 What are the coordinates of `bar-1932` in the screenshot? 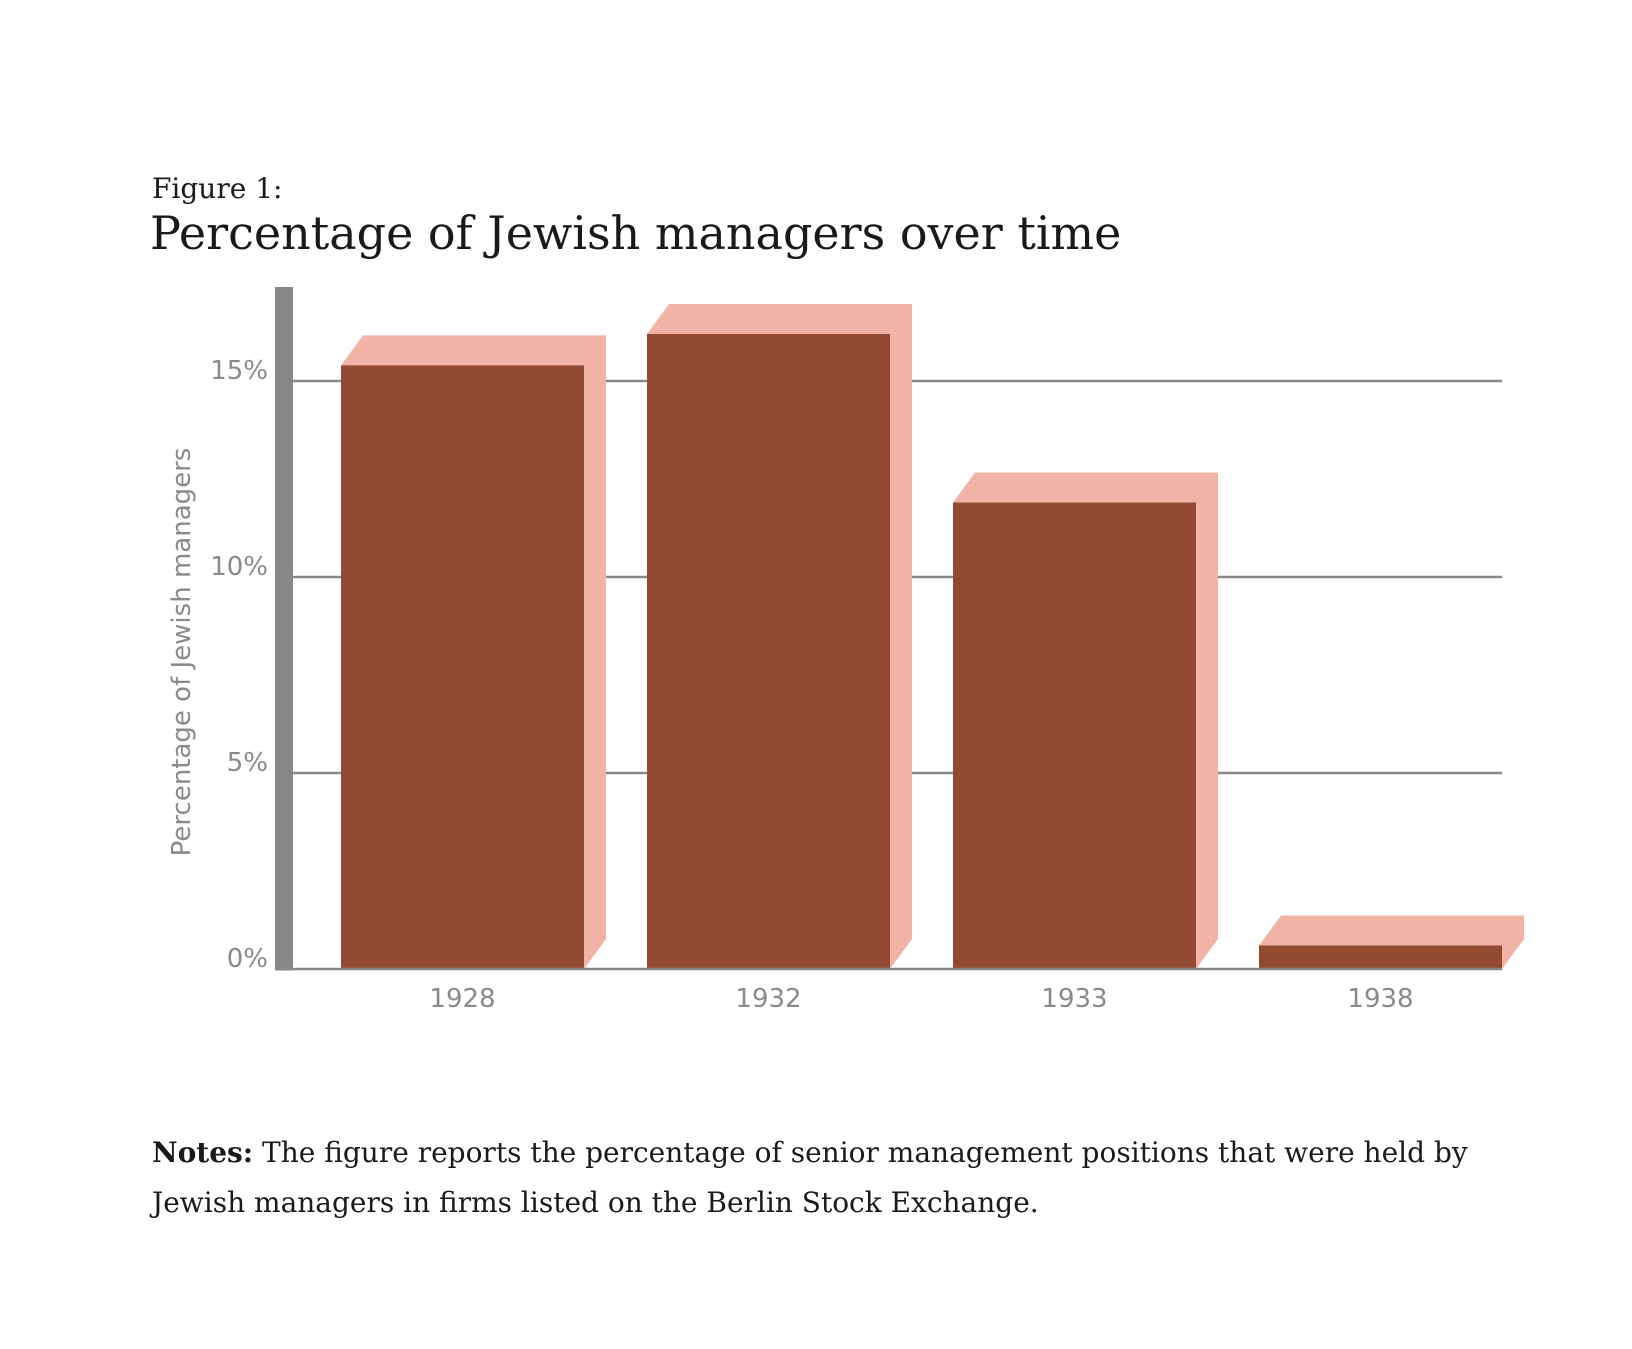 It's located at (768, 651).